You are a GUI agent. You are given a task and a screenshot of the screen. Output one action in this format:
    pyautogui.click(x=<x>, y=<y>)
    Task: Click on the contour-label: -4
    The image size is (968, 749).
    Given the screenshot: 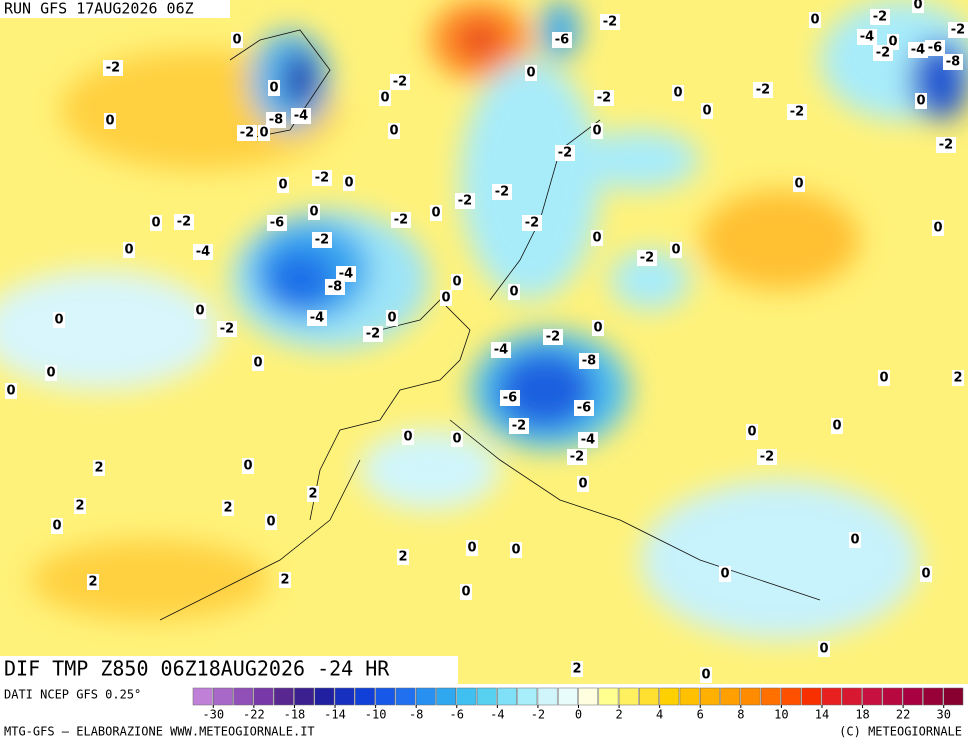 What is the action you would take?
    pyautogui.click(x=918, y=50)
    